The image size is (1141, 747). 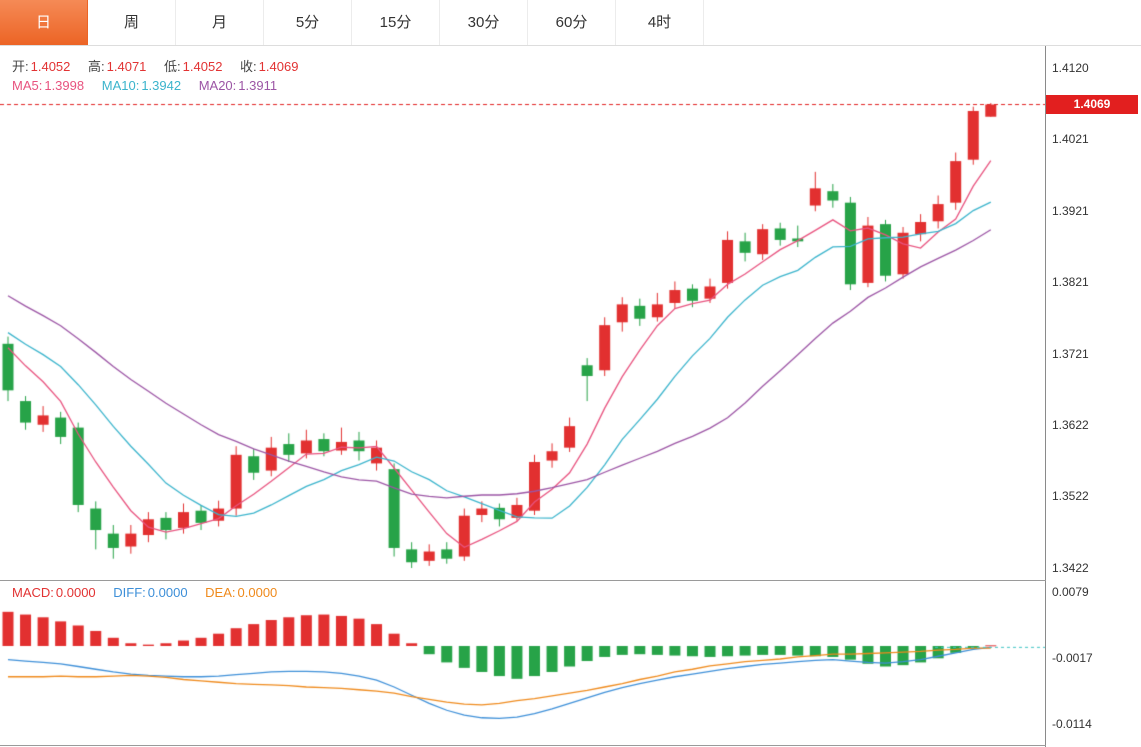 I want to click on macd-pane-divider, so click(x=570, y=580).